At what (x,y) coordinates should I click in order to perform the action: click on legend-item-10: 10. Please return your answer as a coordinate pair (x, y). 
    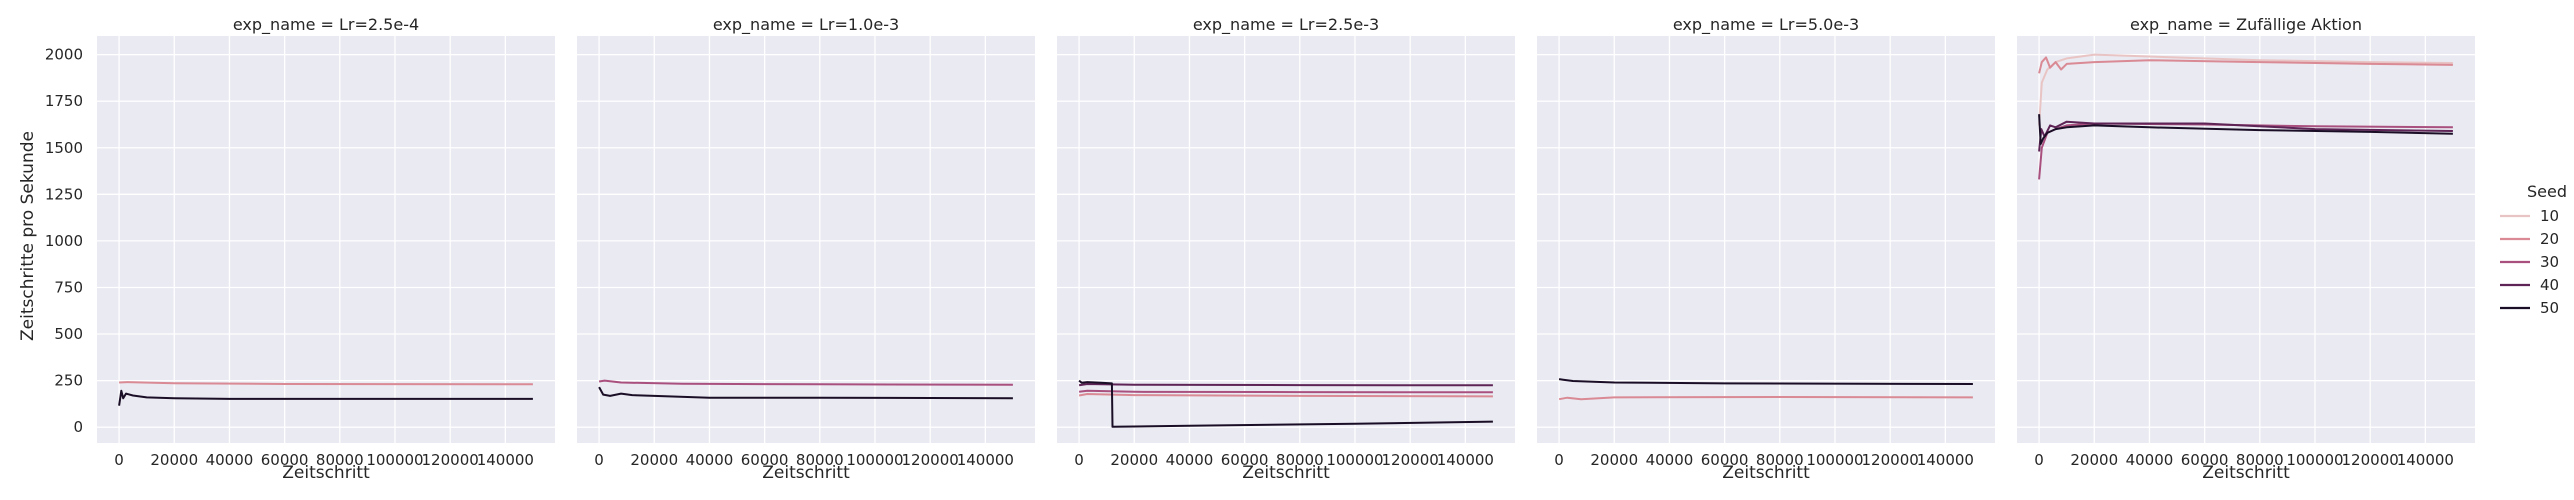
    Looking at the image, I should click on (2529, 216).